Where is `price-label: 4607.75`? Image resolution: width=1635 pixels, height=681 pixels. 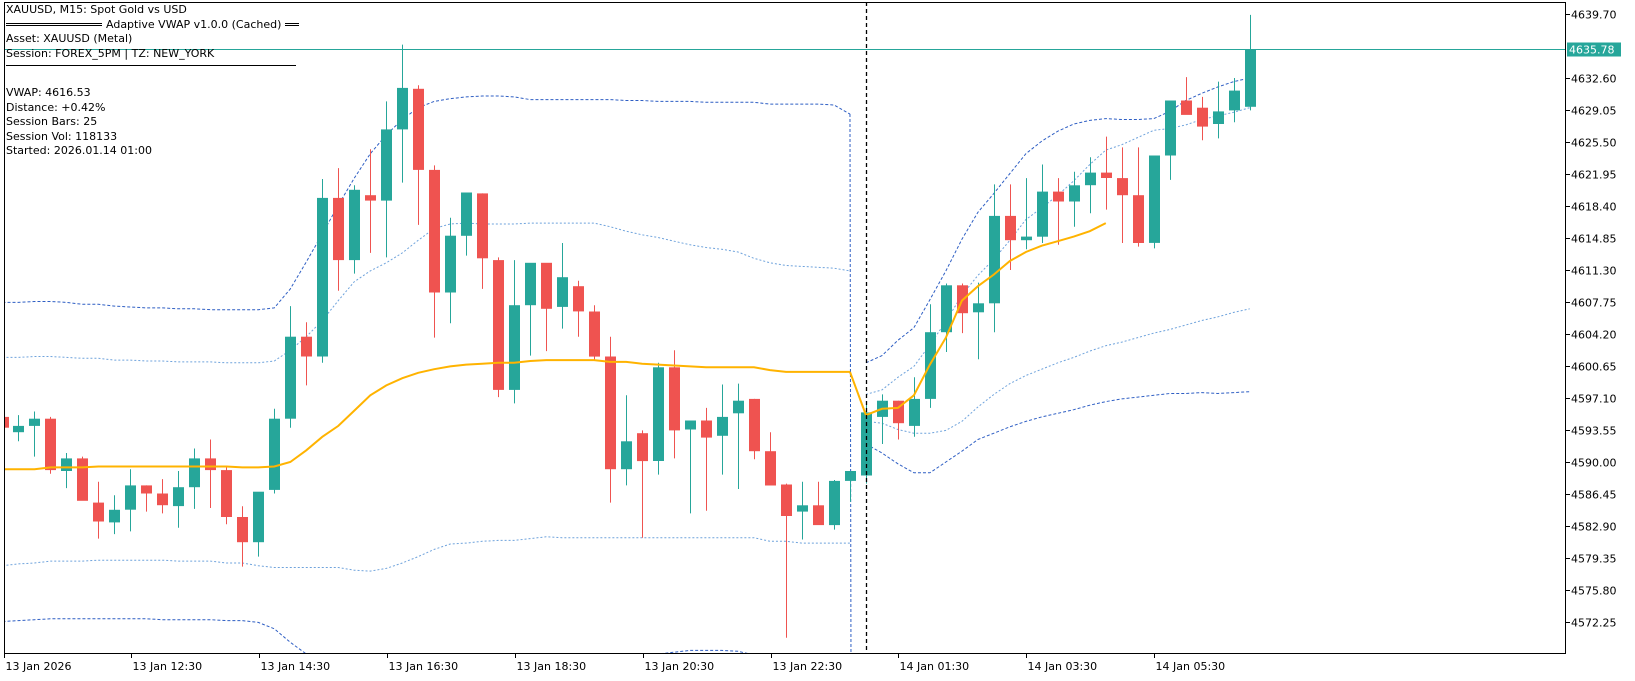 price-label: 4607.75 is located at coordinates (1594, 303).